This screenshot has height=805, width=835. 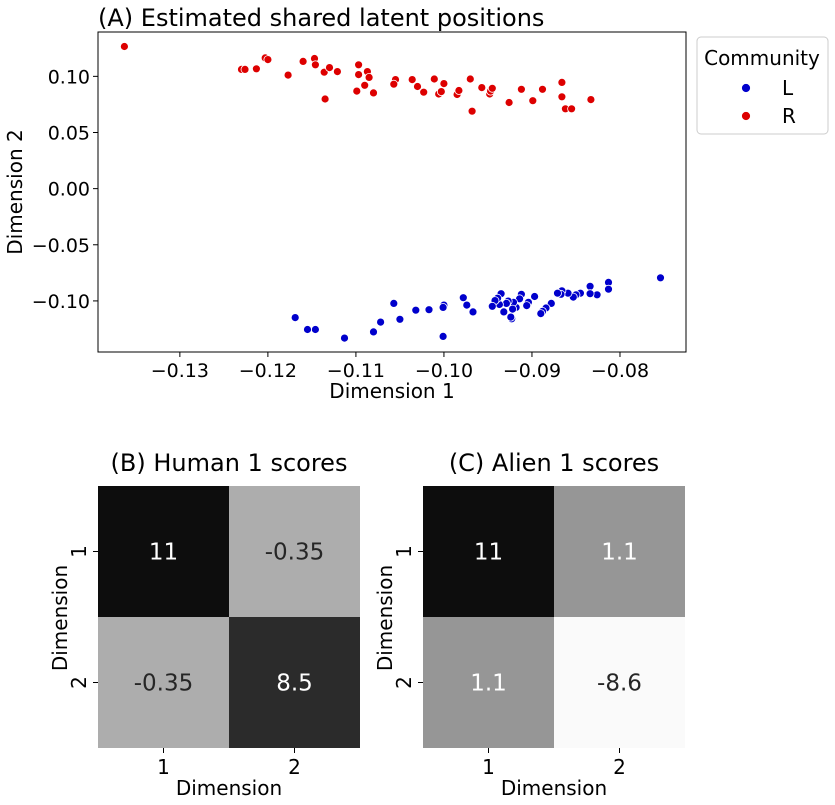 What do you see at coordinates (746, 88) in the screenshot?
I see `legend-marker-l` at bounding box center [746, 88].